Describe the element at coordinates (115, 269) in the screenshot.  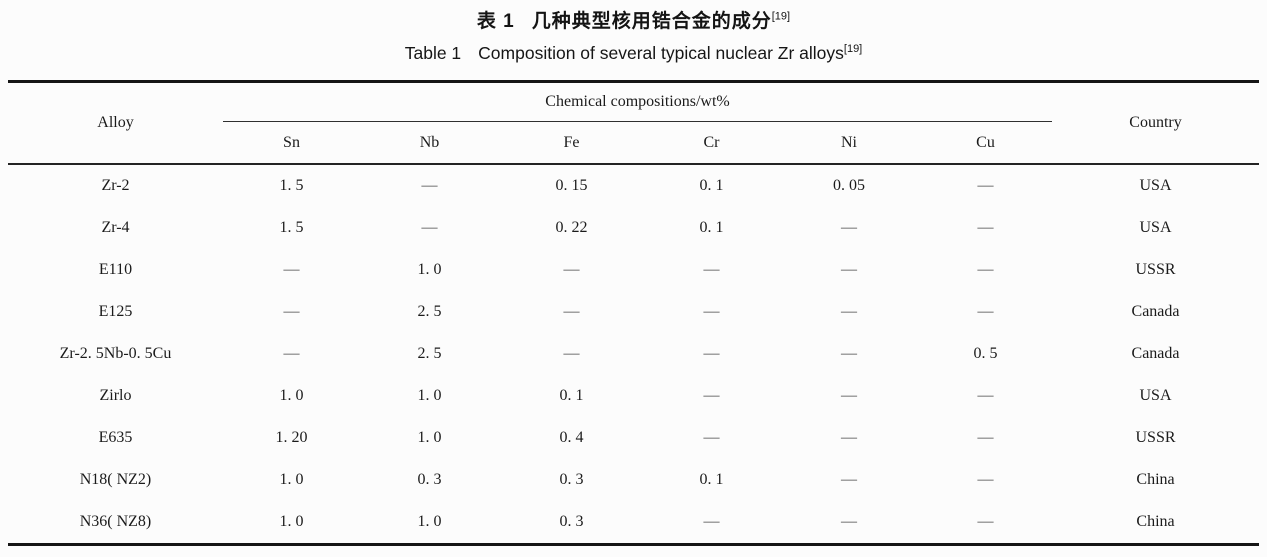
I see `alloy-cell: E110` at that location.